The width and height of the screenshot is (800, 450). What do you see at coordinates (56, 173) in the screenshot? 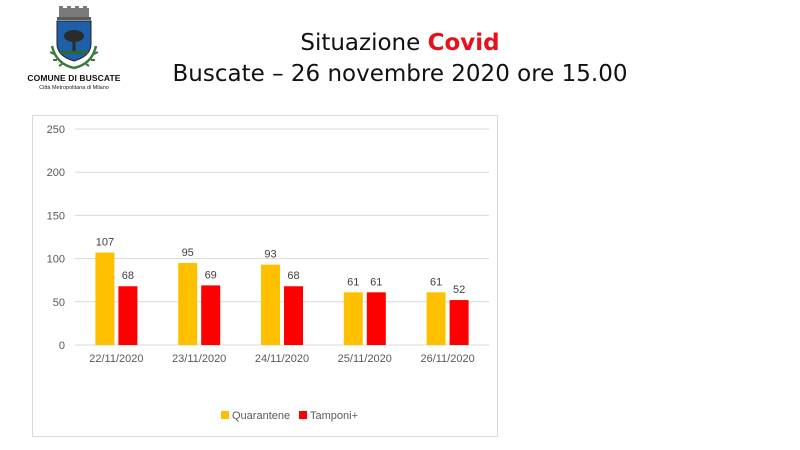
I see `y-tick-label: 200` at bounding box center [56, 173].